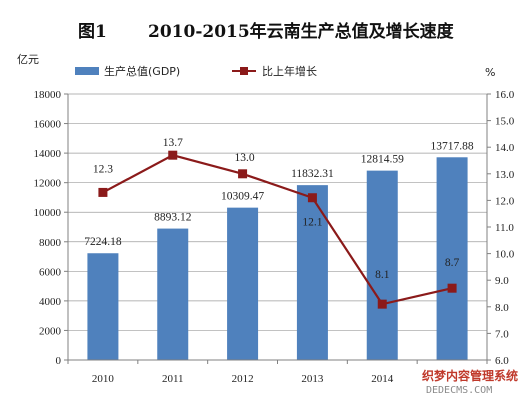 The height and width of the screenshot is (400, 530). I want to click on right-tick-label: 10.0, so click(505, 255).